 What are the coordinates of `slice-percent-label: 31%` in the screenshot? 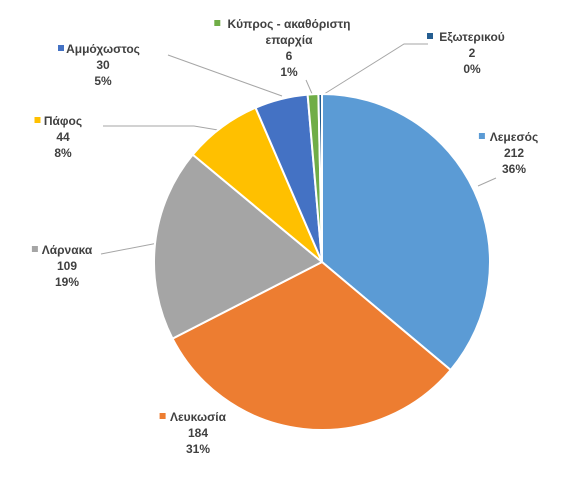 It's located at (198, 449).